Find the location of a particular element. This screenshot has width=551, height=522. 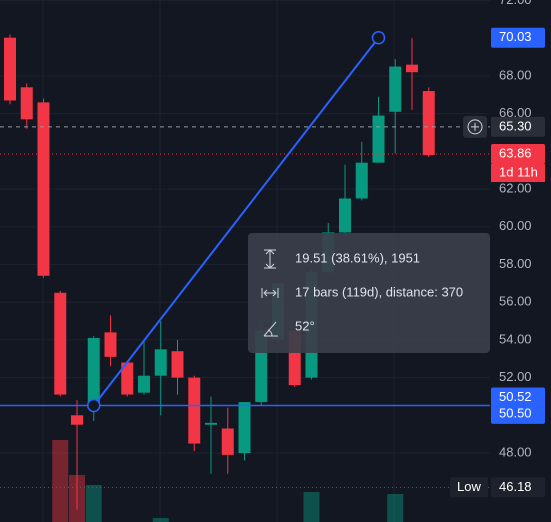

measure-angle: 52° is located at coordinates (305, 325).